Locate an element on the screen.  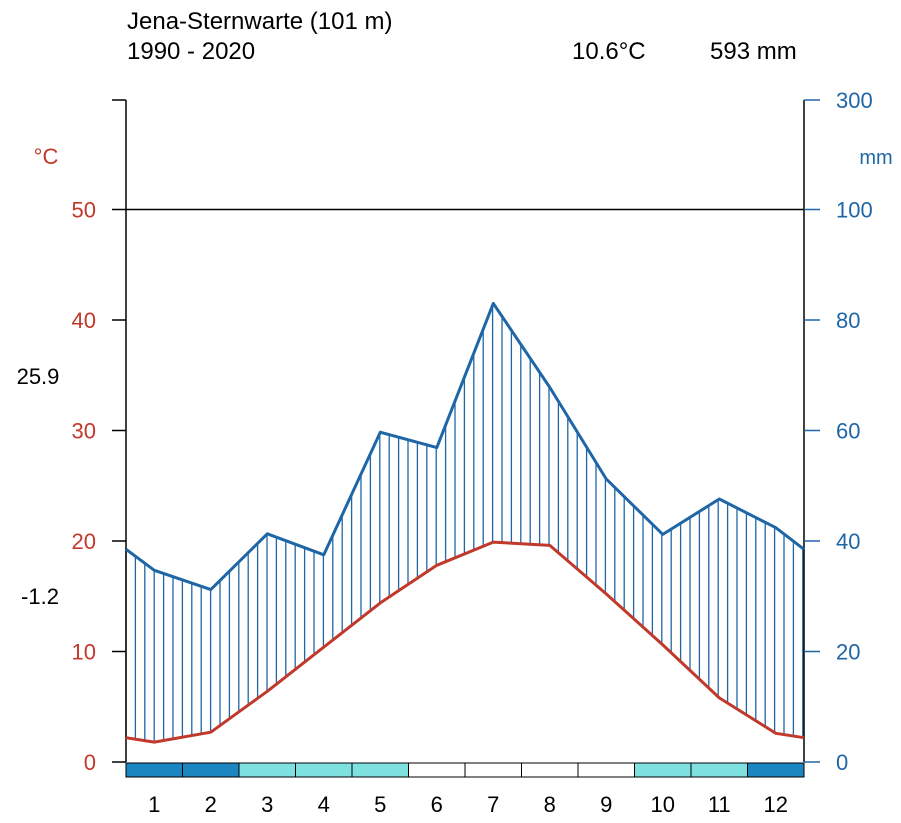
month-label: 4 is located at coordinates (324, 804).